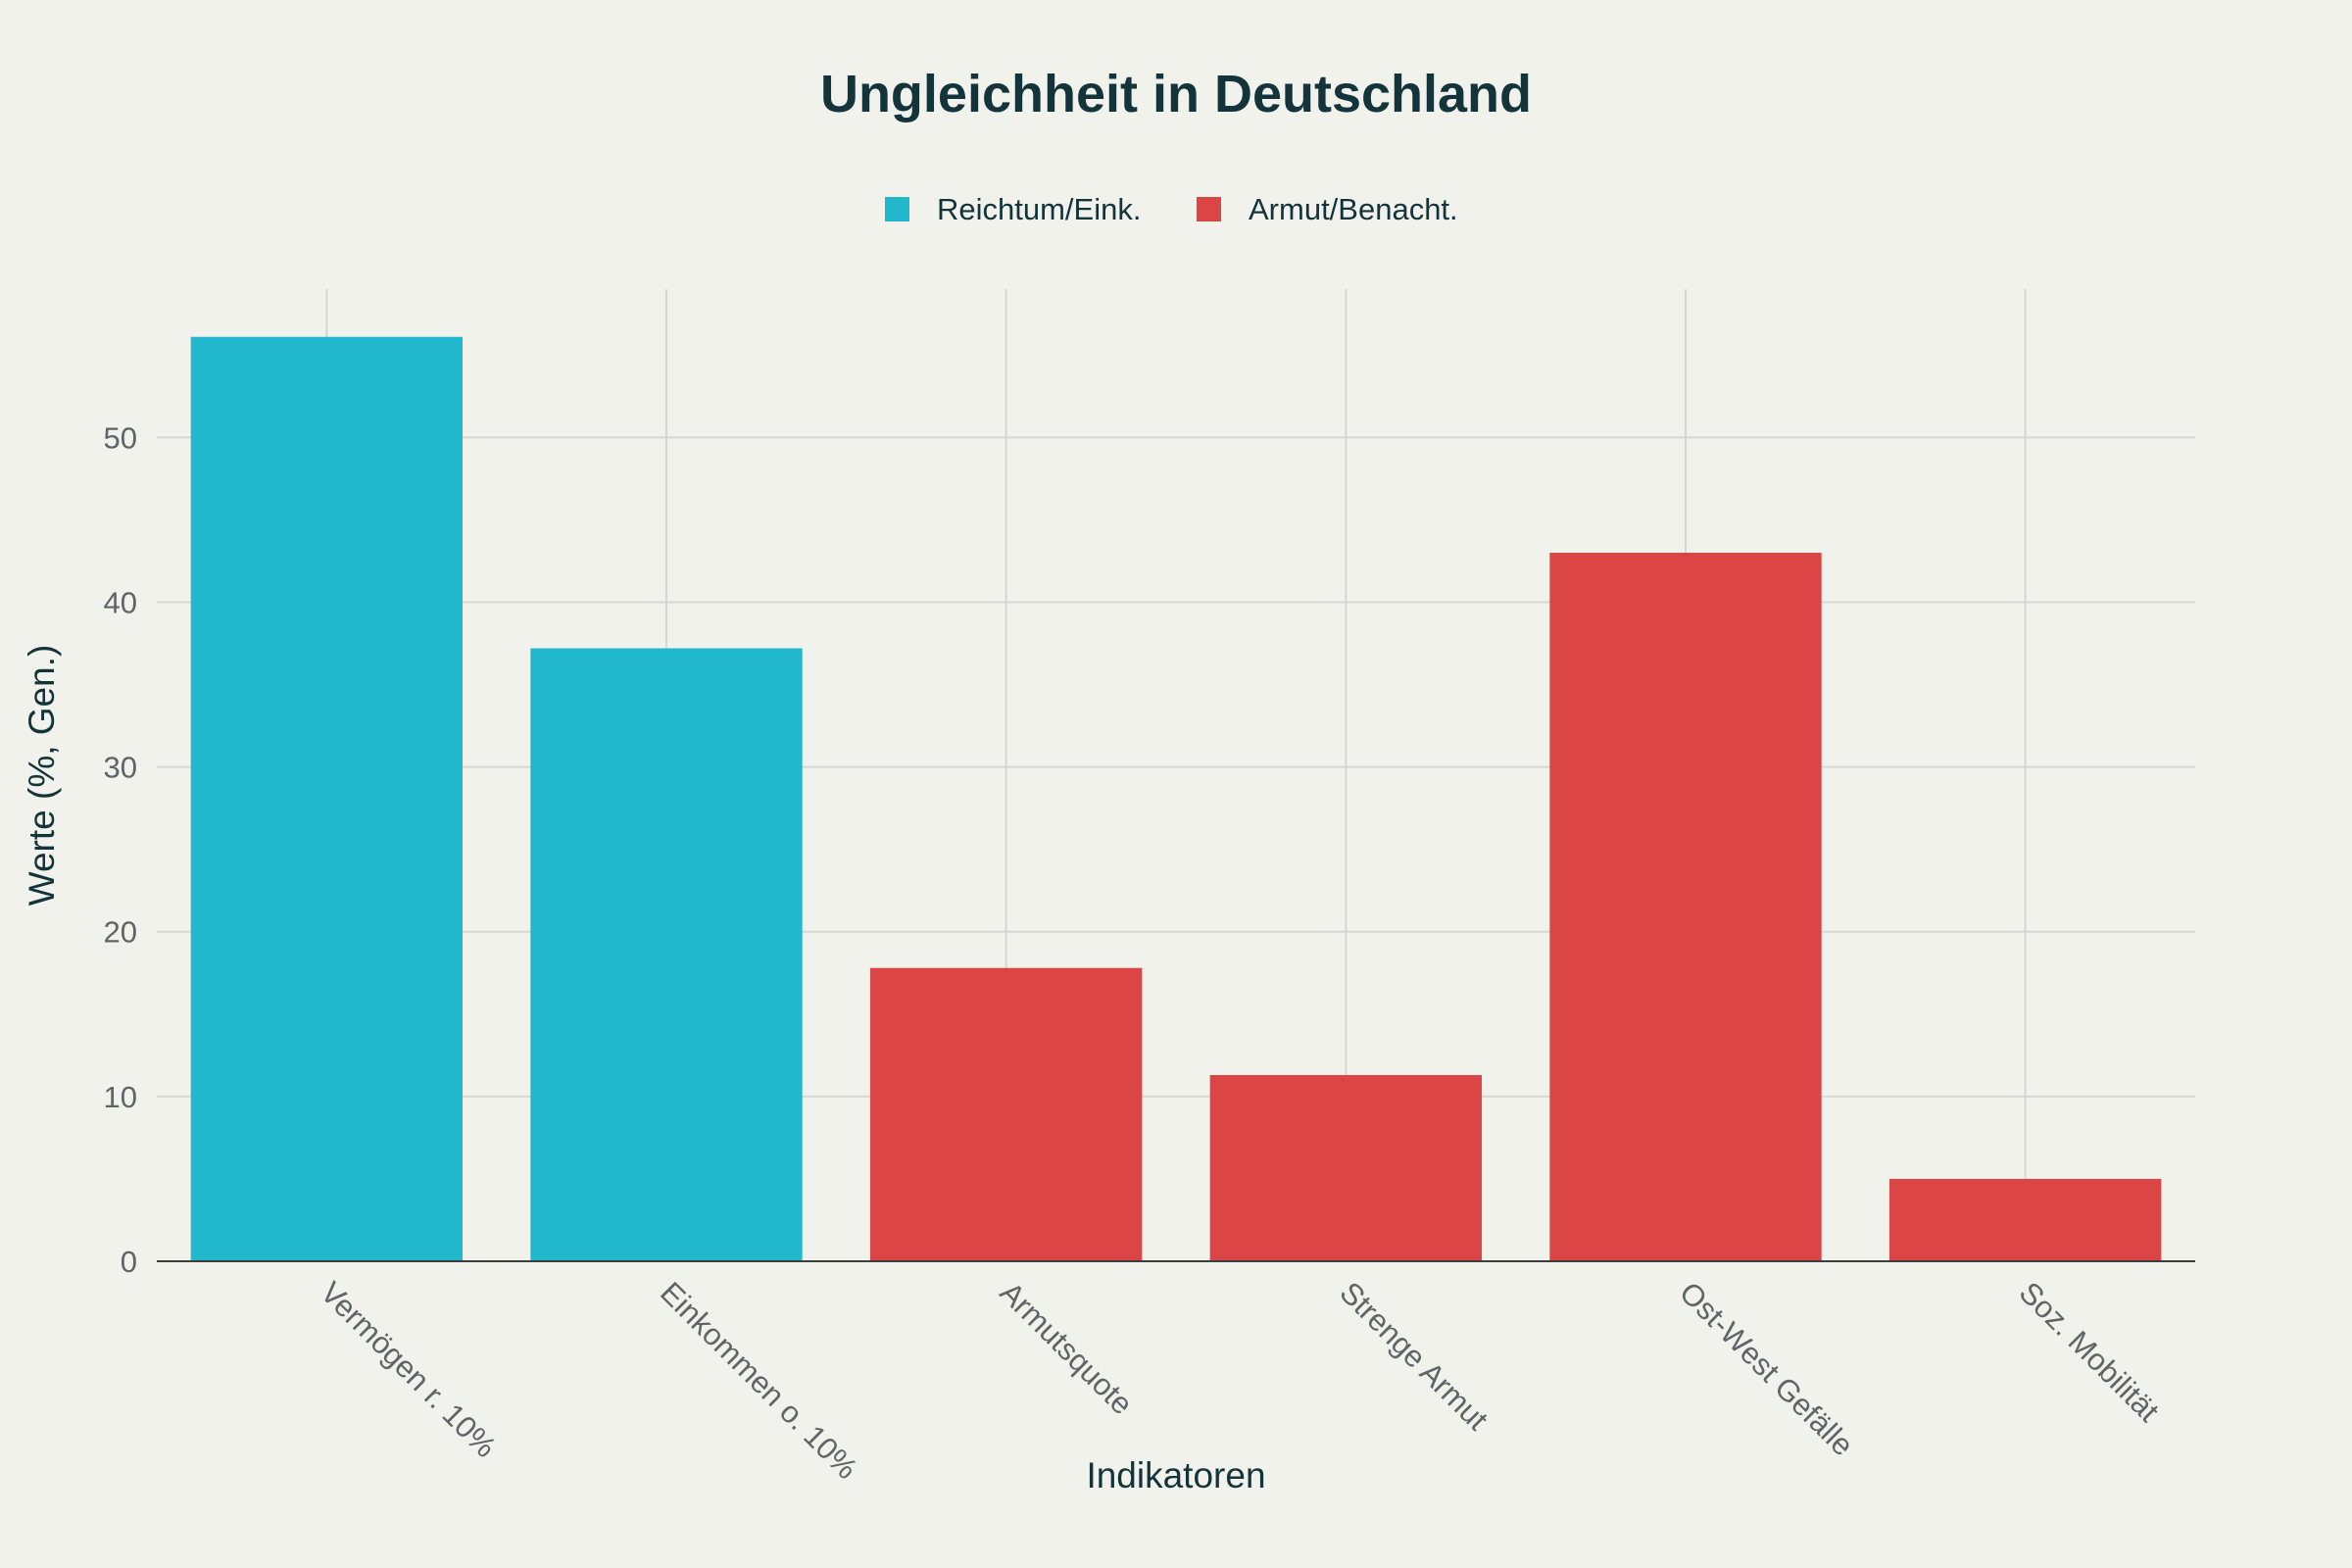 This screenshot has width=2352, height=1568. Describe the element at coordinates (1413, 1356) in the screenshot. I see `x-tick-label: Strenge Armut` at that location.